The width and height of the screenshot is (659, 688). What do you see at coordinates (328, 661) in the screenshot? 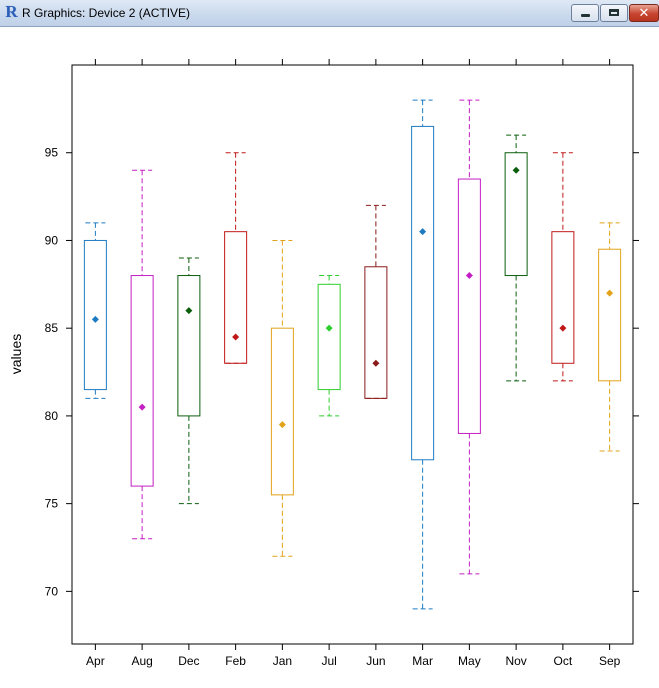
I see `x-tick-label: Jul` at bounding box center [328, 661].